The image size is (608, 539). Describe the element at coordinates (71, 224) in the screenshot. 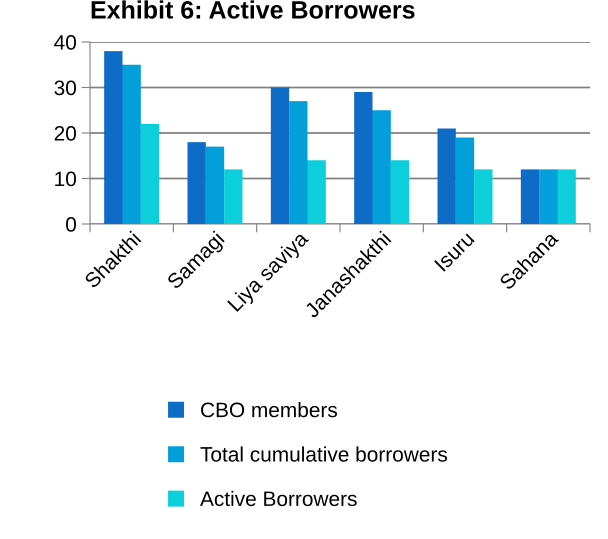

I see `y-tick-label: 0` at that location.